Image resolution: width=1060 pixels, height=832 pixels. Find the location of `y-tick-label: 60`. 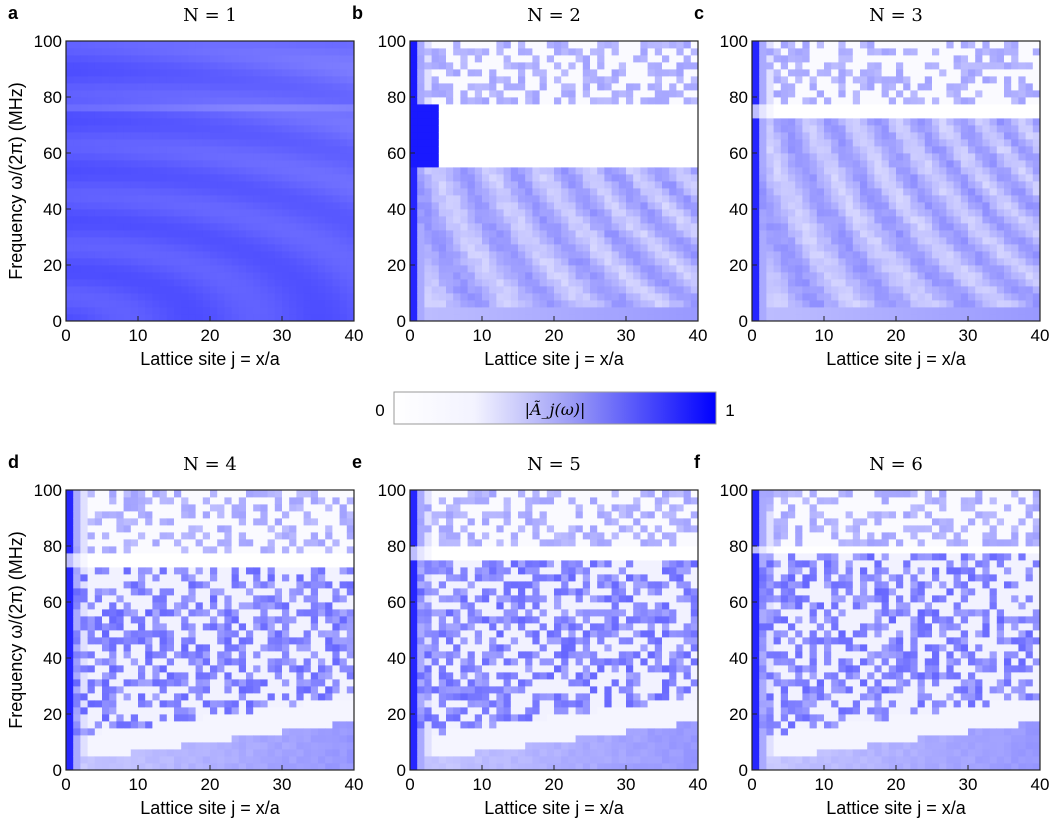

y-tick-label: 60 is located at coordinates (738, 153).